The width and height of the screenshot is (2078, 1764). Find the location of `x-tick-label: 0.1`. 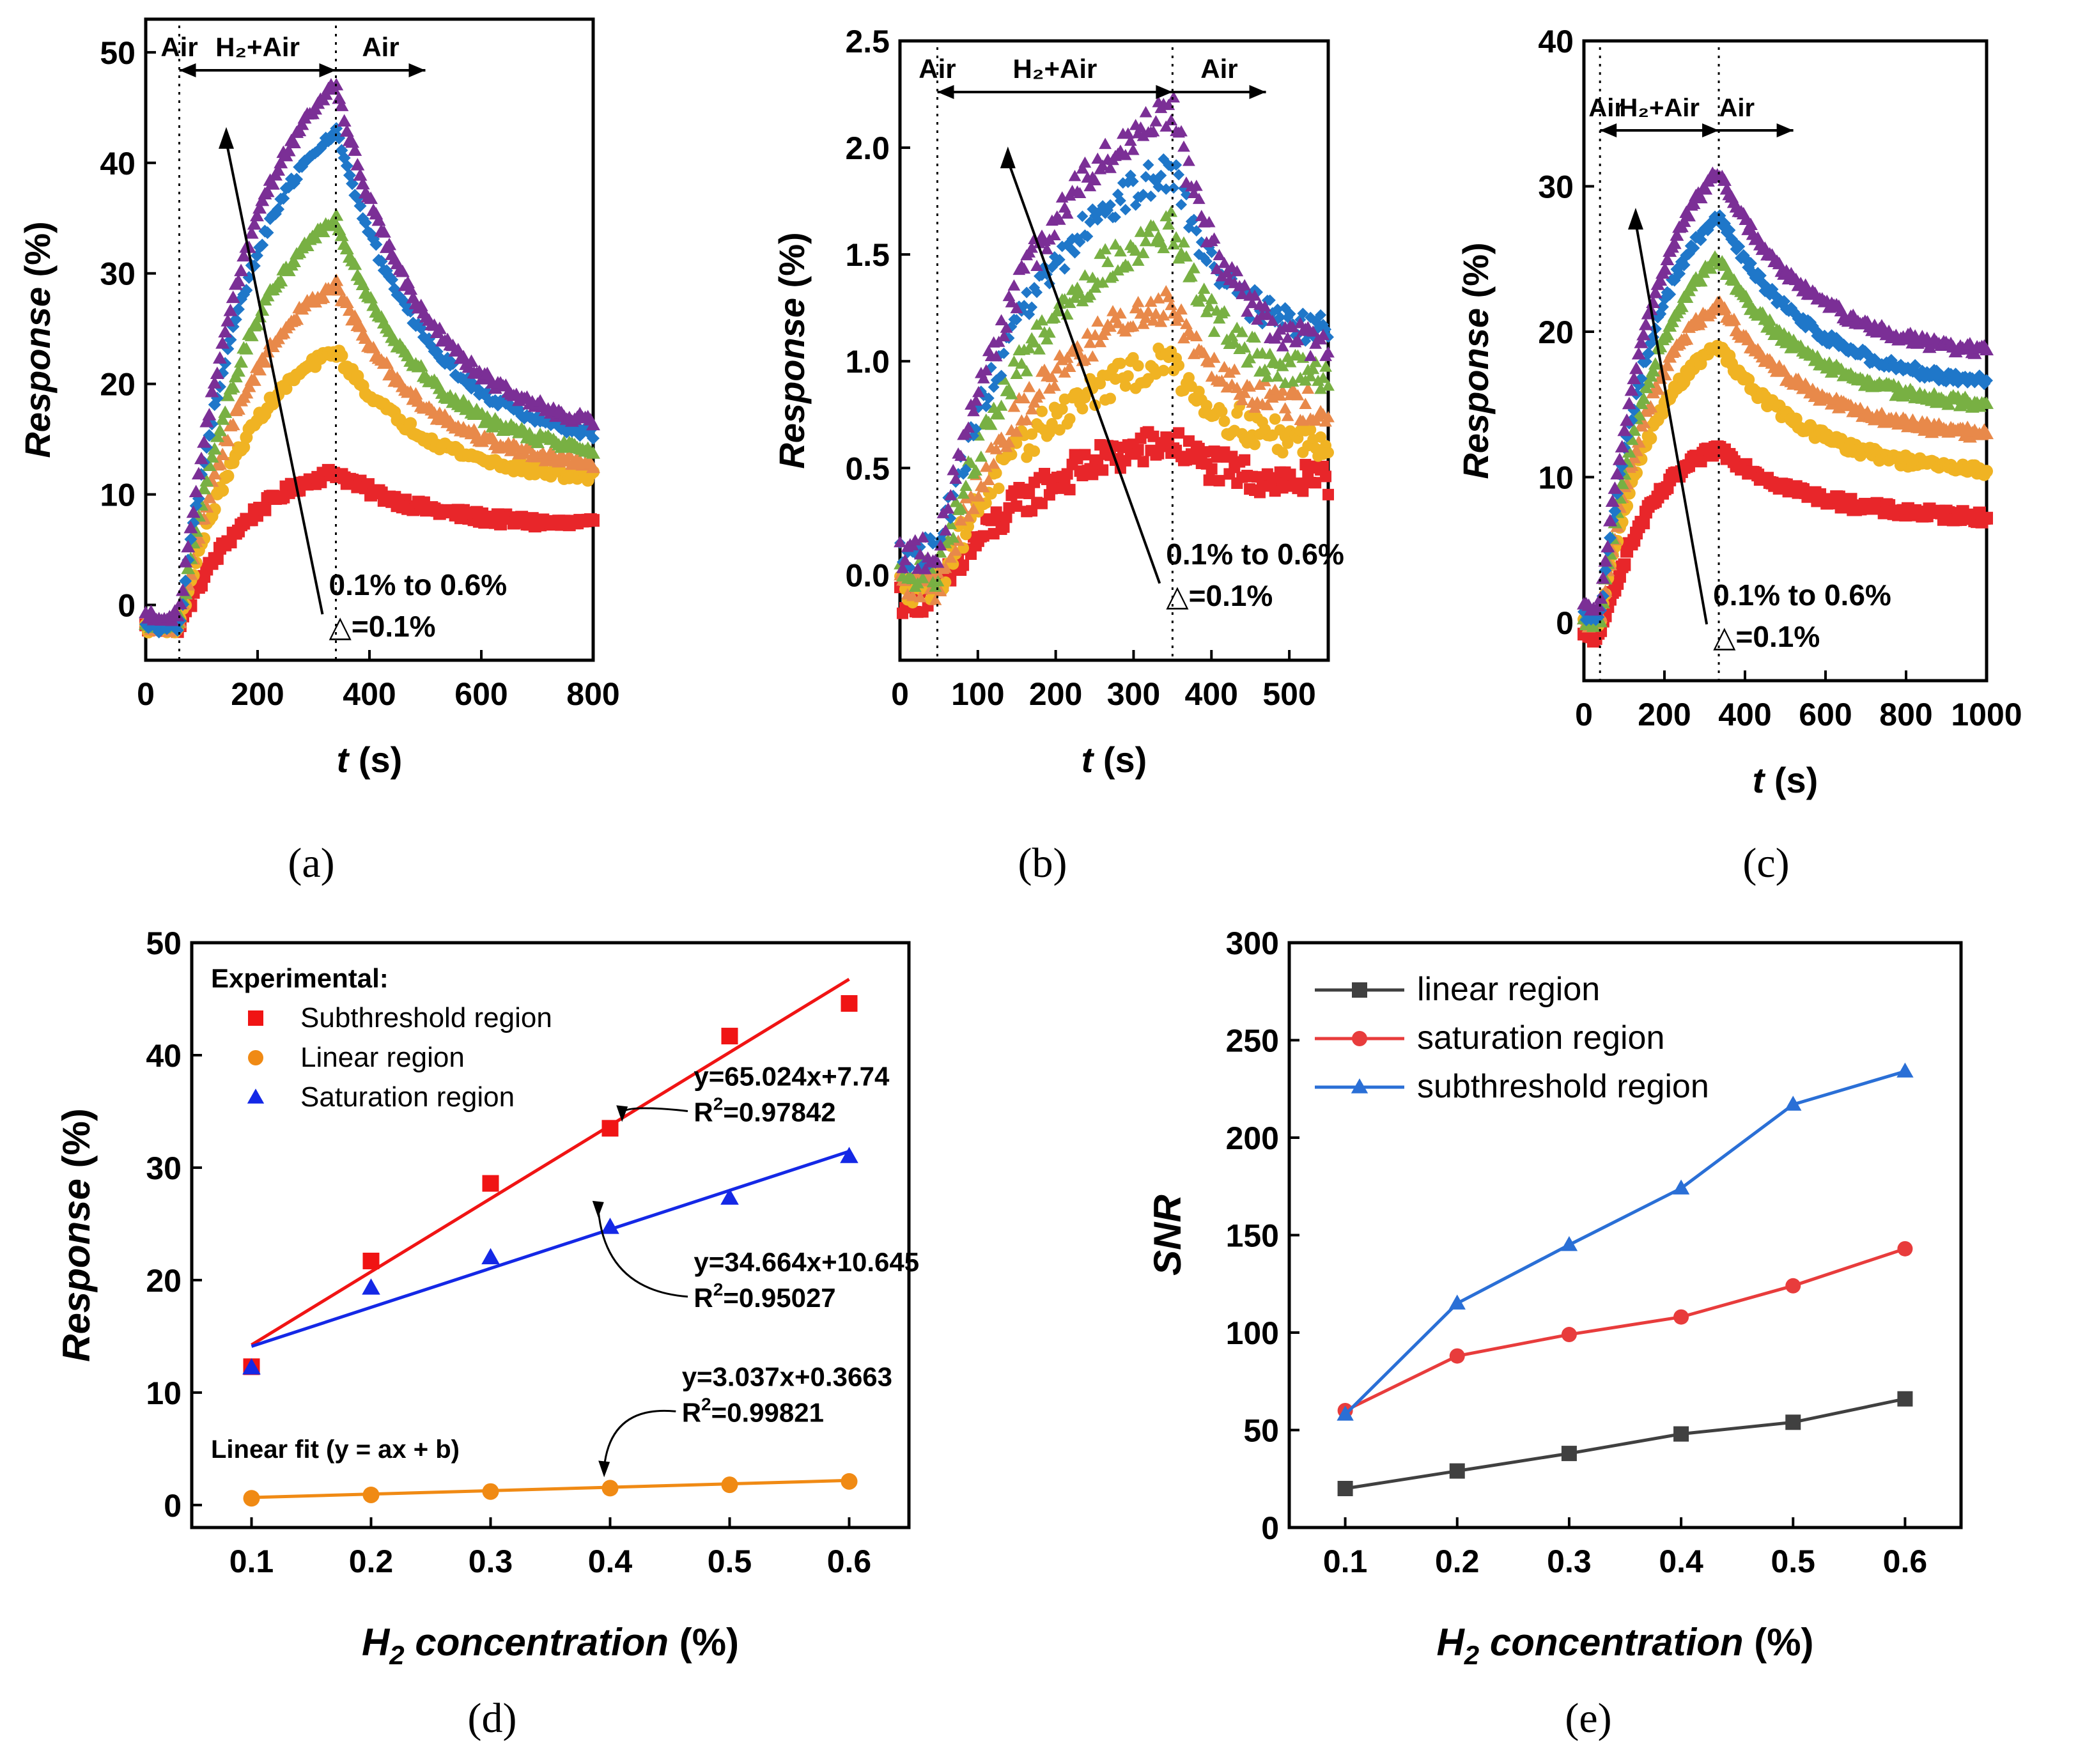

x-tick-label: 0.1 is located at coordinates (252, 1561).